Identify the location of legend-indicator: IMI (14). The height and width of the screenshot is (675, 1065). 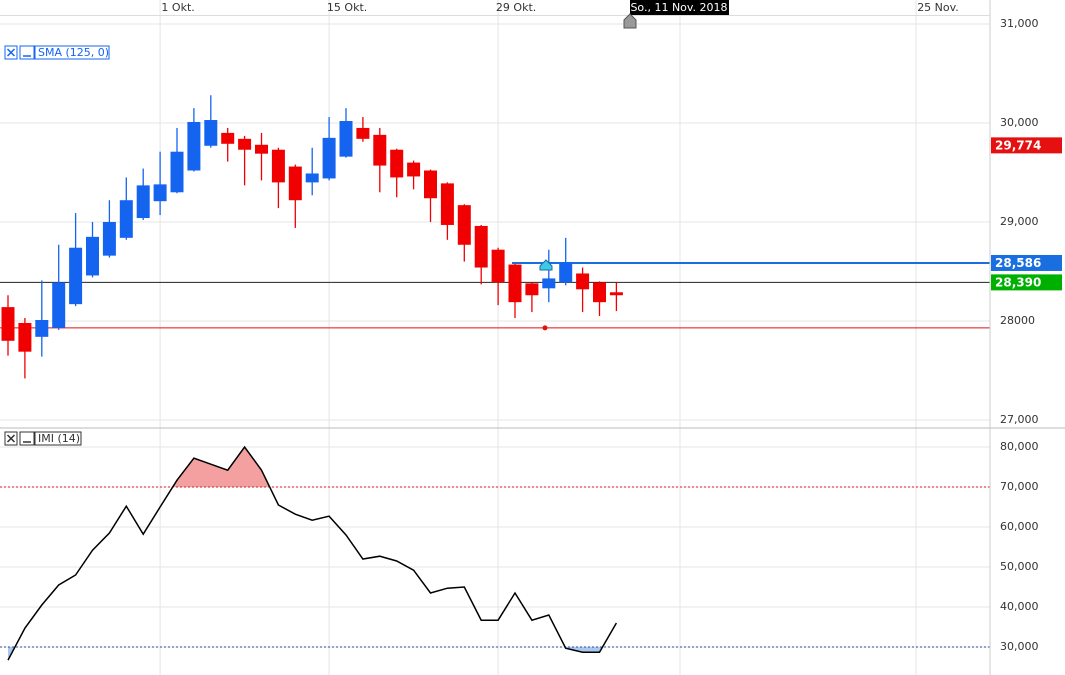
(43, 438).